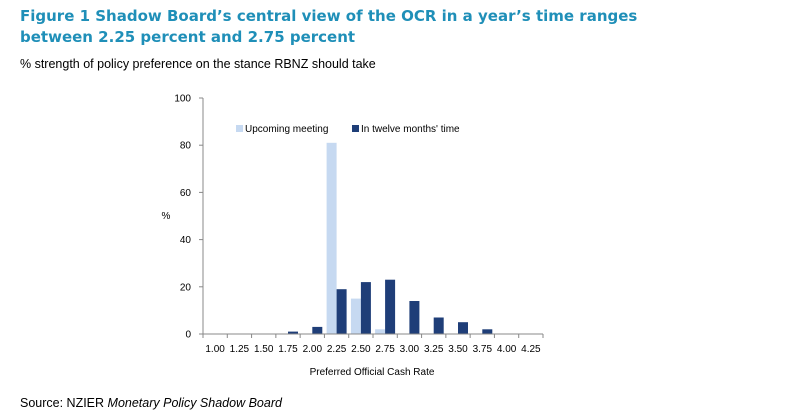  What do you see at coordinates (186, 287) in the screenshot?
I see `y-tick-label: 20` at bounding box center [186, 287].